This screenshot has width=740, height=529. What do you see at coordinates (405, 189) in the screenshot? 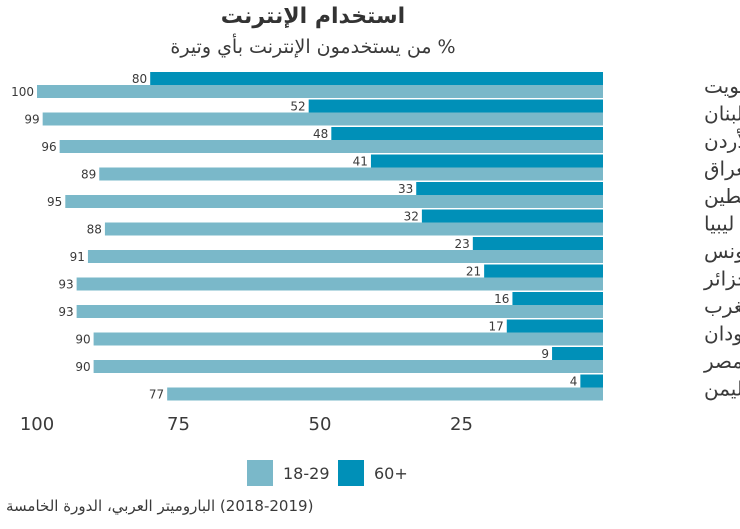
I see `data-label-older: 33` at bounding box center [405, 189].